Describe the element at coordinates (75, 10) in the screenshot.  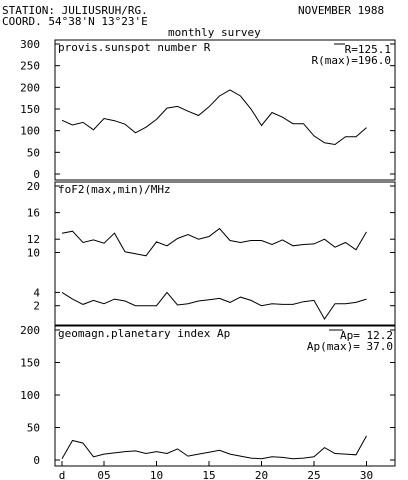
I see `station-label: STATION: JULIUSRUH/RG.` at that location.